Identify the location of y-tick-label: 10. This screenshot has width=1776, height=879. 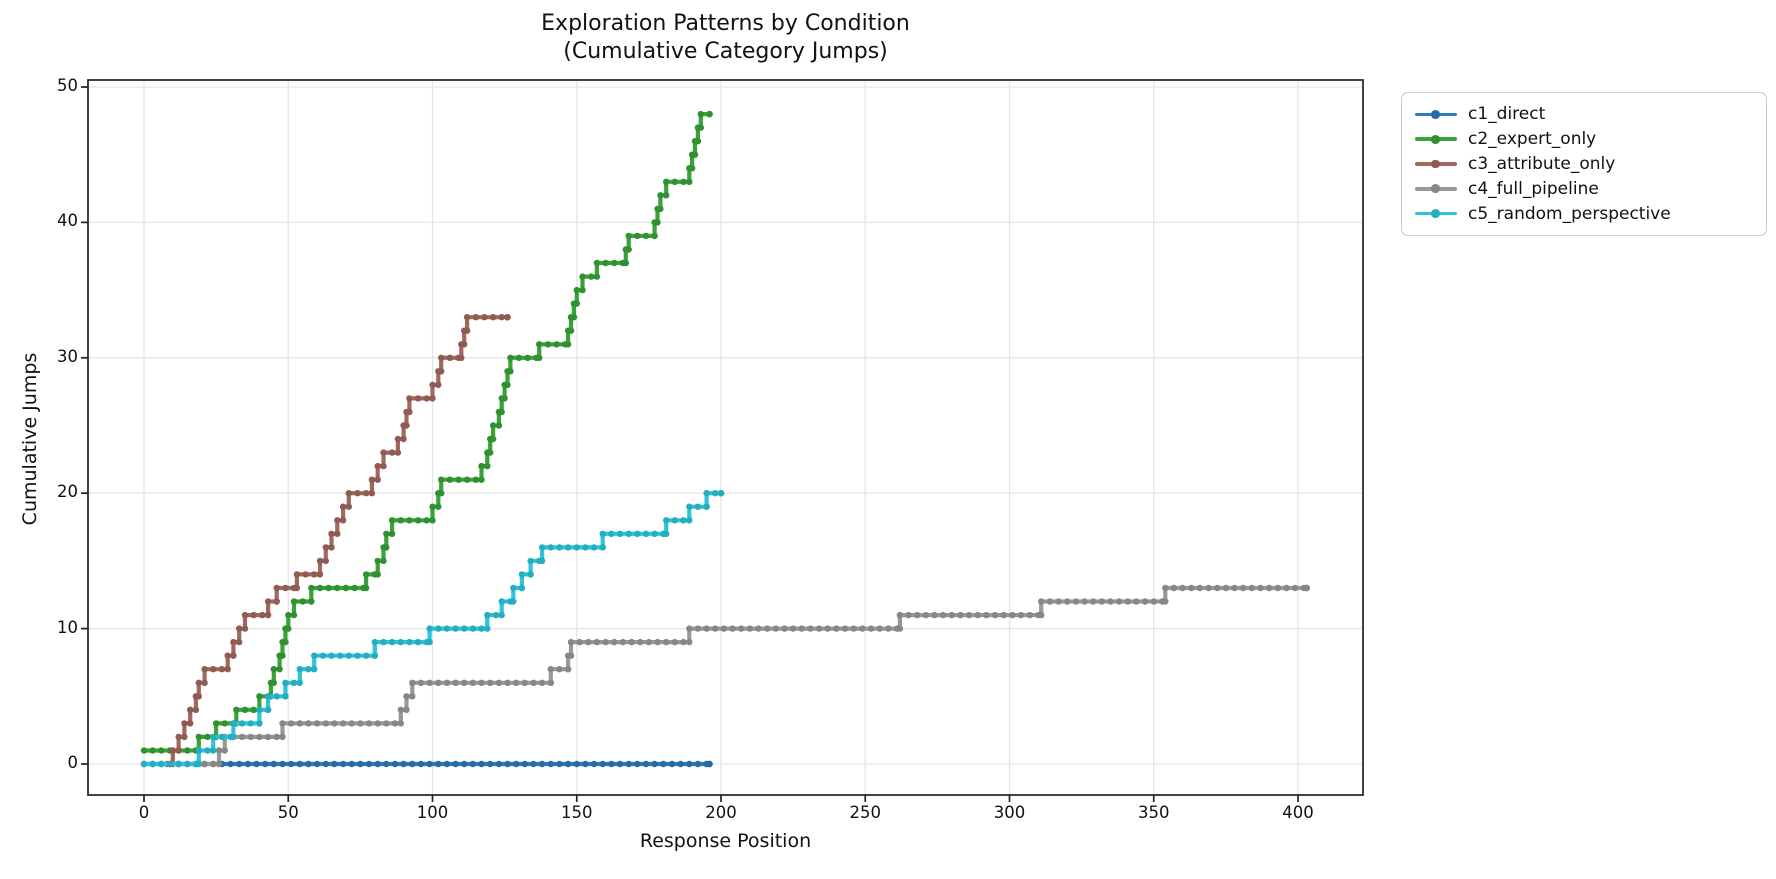
(67, 627).